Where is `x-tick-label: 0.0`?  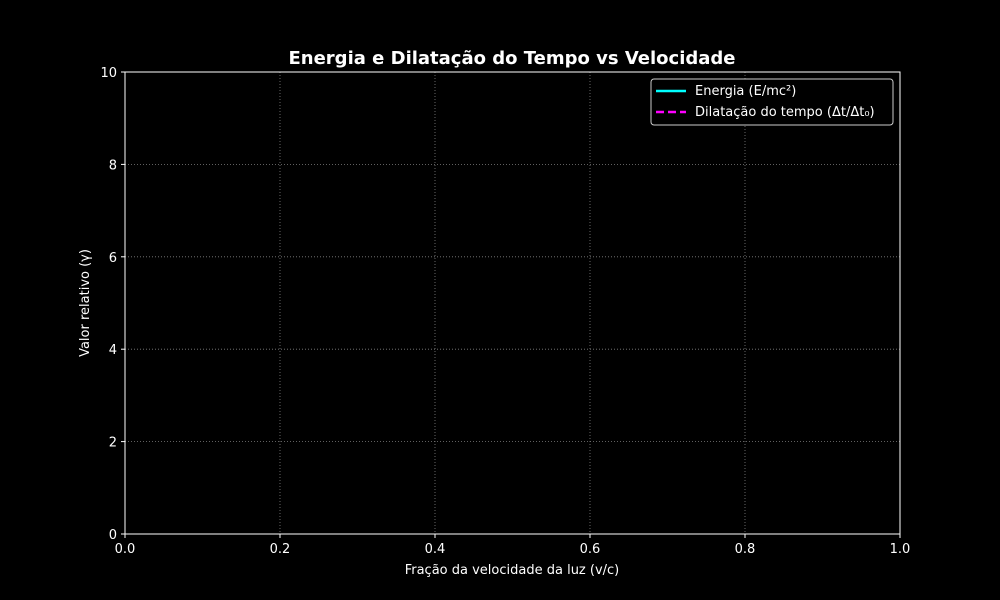 x-tick-label: 0.0 is located at coordinates (125, 549).